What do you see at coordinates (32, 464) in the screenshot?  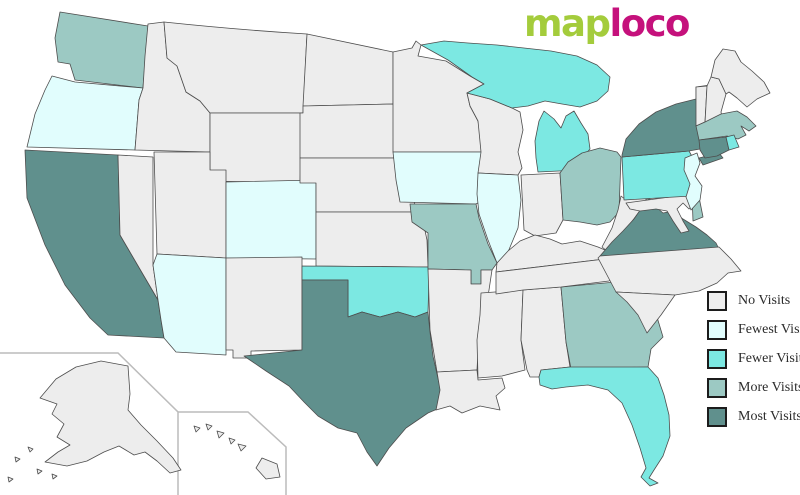 I see `state-ak-aleutians` at bounding box center [32, 464].